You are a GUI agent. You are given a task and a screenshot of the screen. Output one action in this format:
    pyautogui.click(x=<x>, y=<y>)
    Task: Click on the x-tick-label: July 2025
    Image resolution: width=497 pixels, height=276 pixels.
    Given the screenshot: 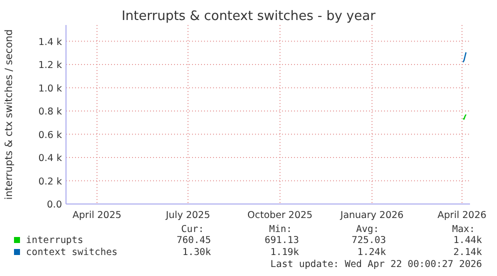 What is the action you would take?
    pyautogui.click(x=187, y=215)
    